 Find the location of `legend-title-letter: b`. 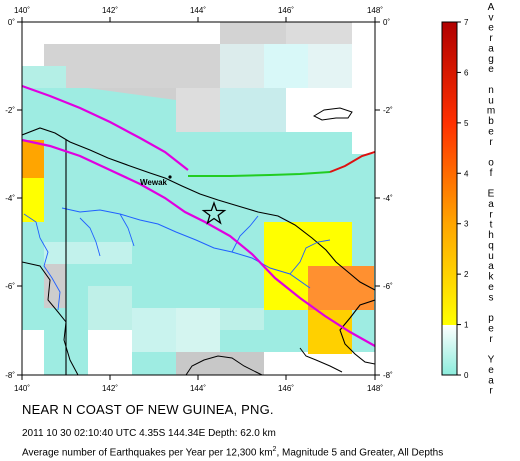

legend-title-letter: b is located at coordinates (491, 121).